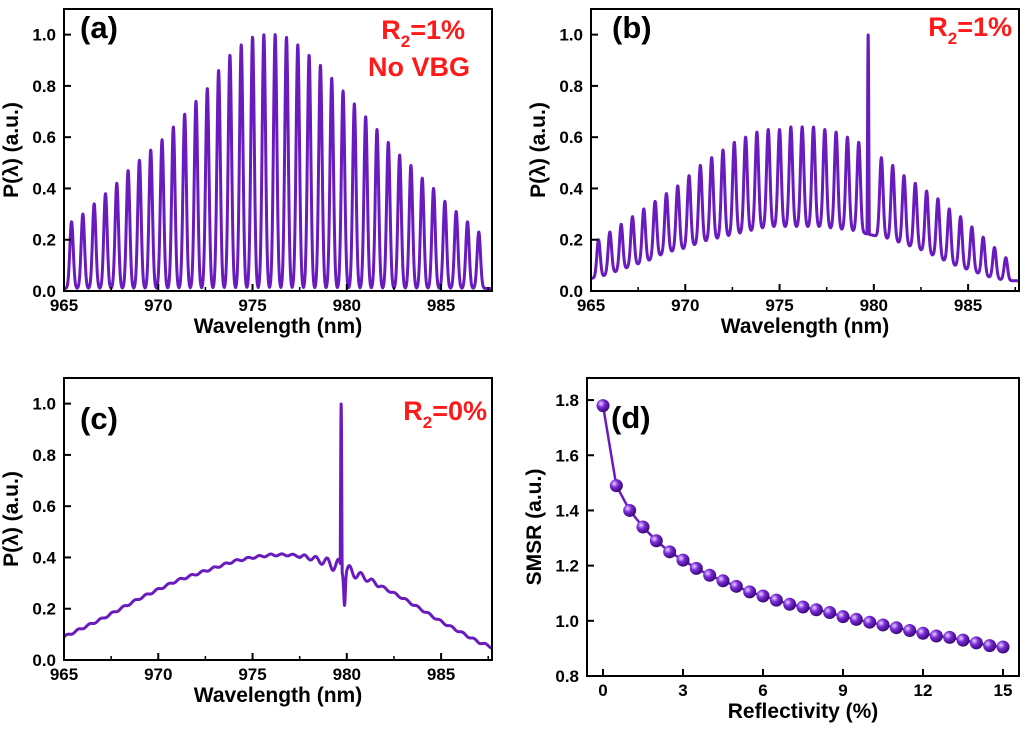 This screenshot has height=732, width=1025. I want to click on annotation-c: R2=0%, so click(445, 414).